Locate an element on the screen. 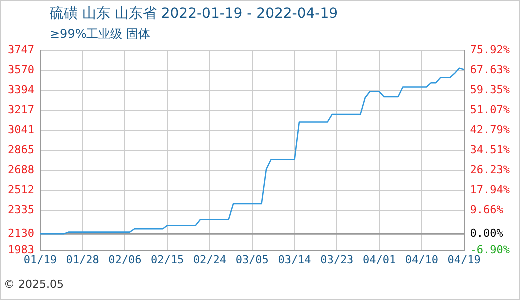 The height and width of the screenshot is (300, 520). x-tick-label: 01/28 is located at coordinates (83, 259).